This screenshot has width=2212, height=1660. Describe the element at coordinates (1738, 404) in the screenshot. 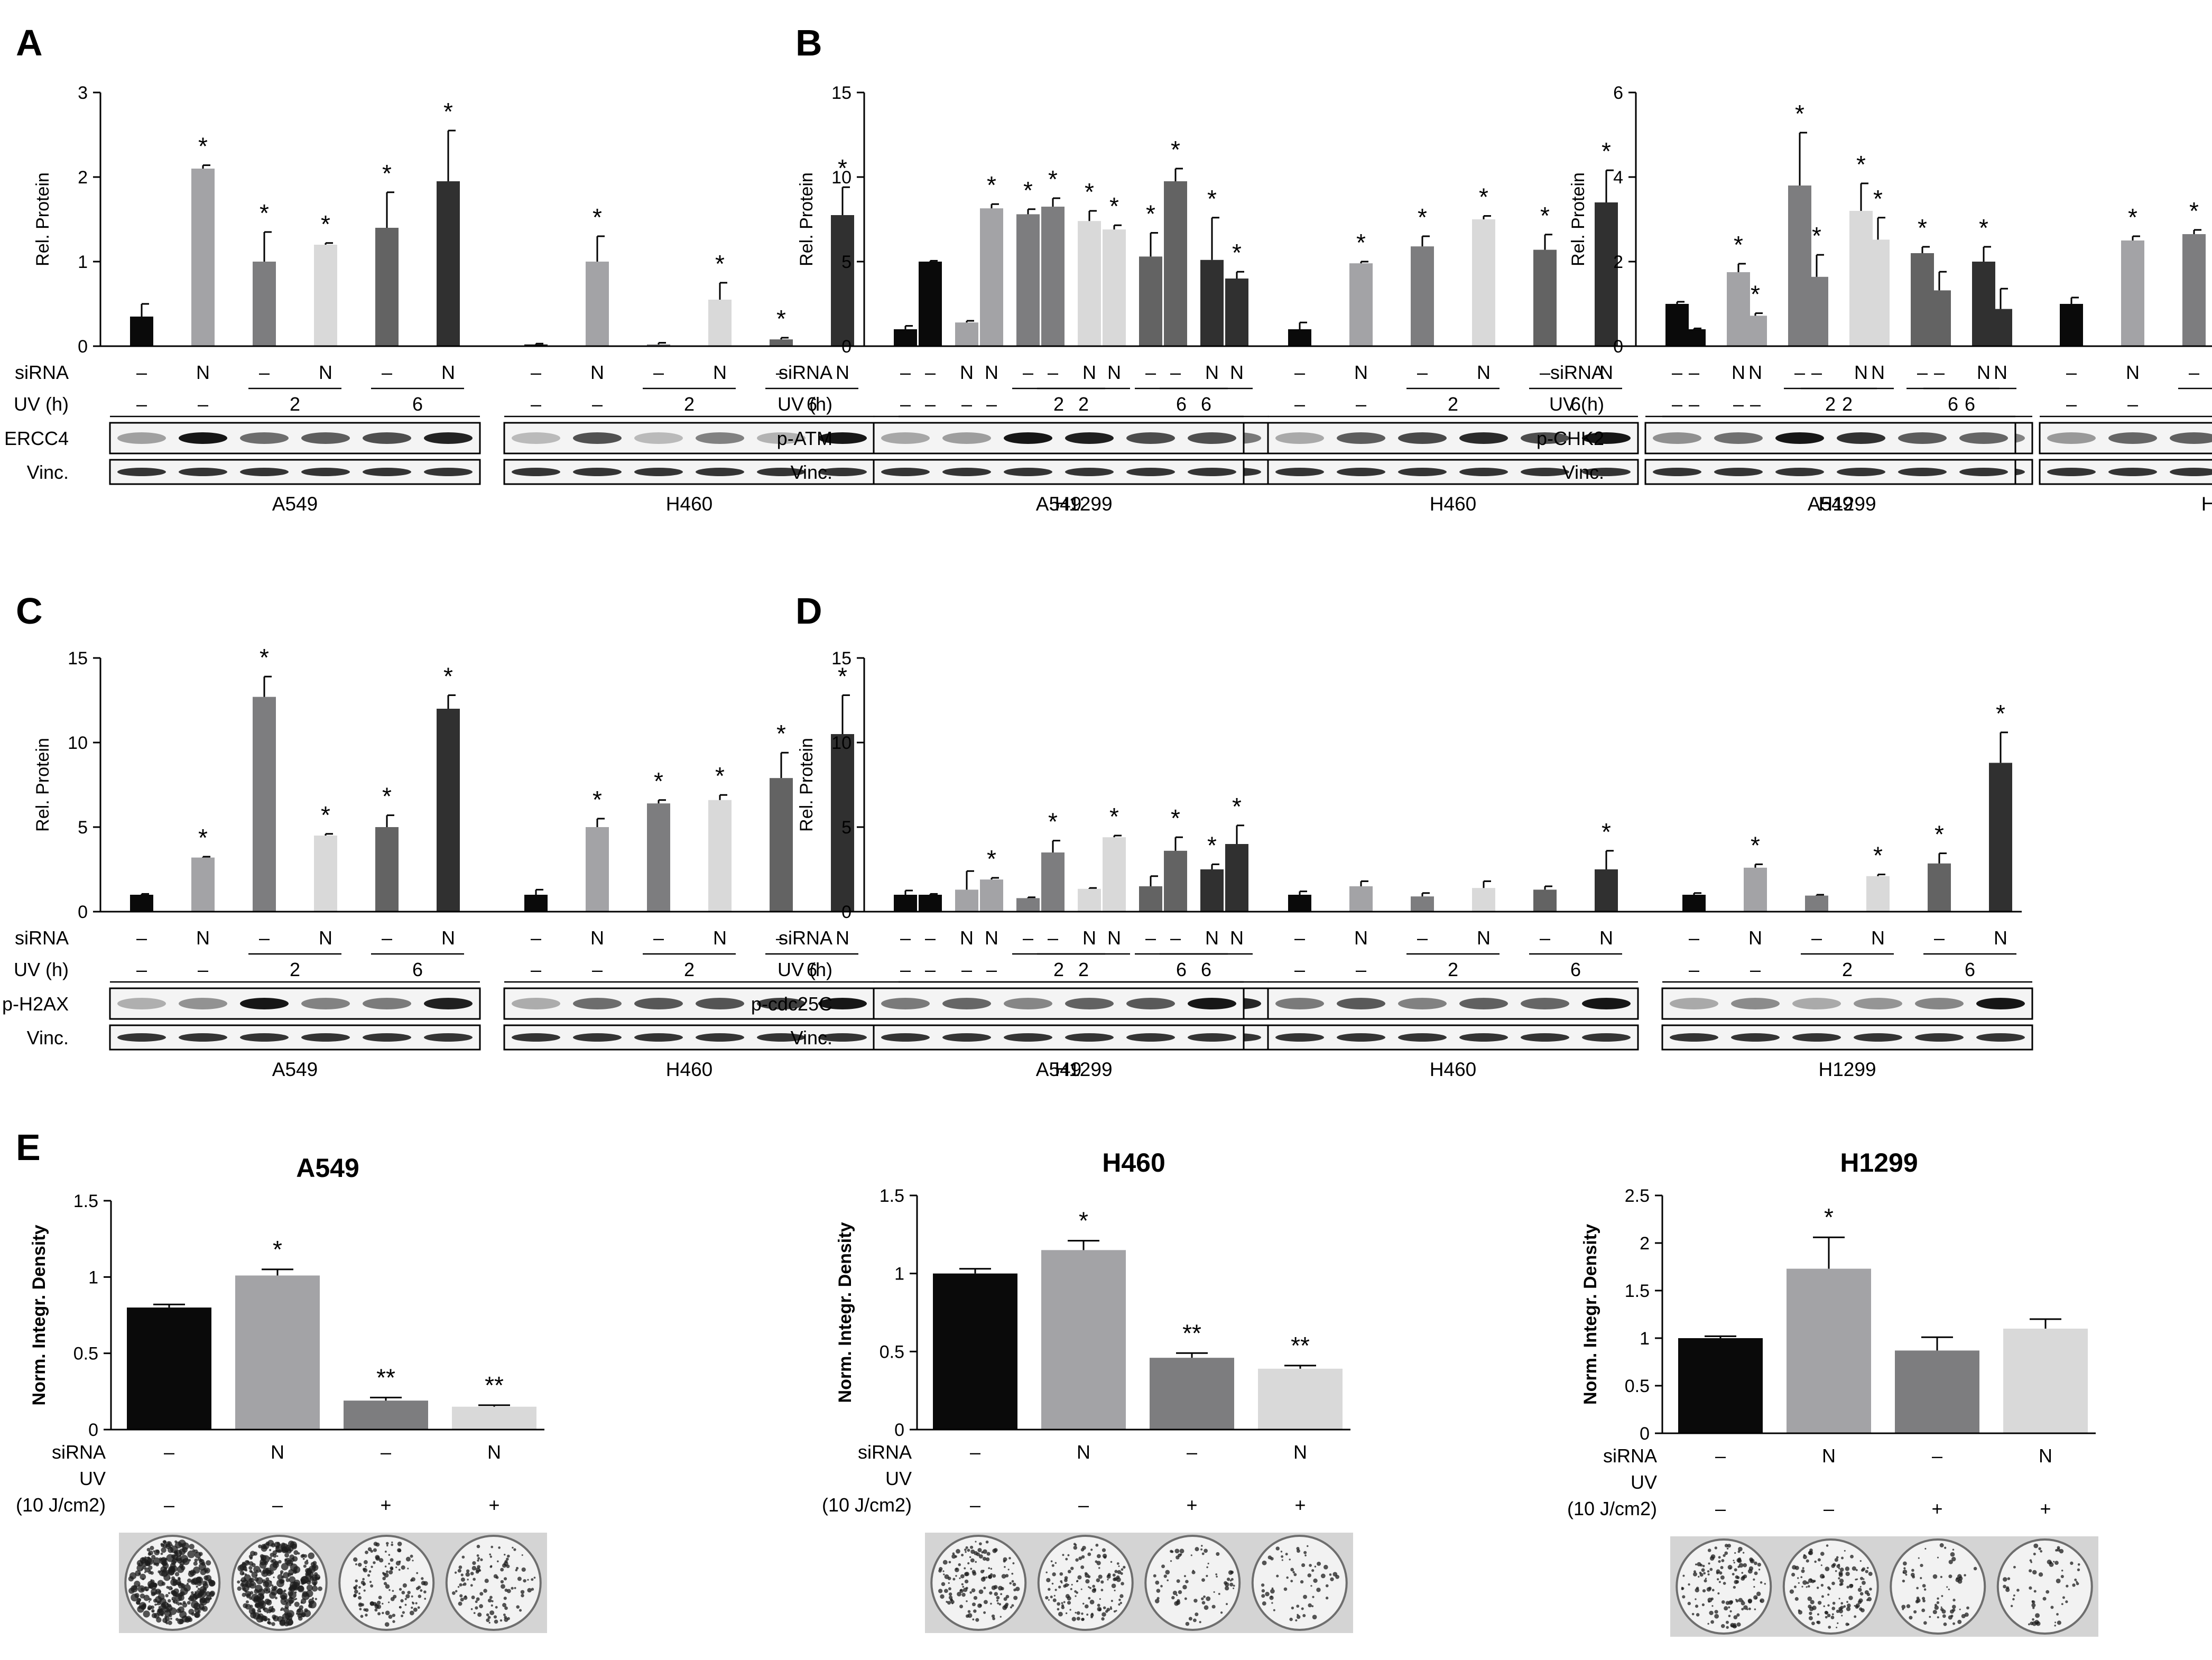

I see `uv-value: –` at that location.